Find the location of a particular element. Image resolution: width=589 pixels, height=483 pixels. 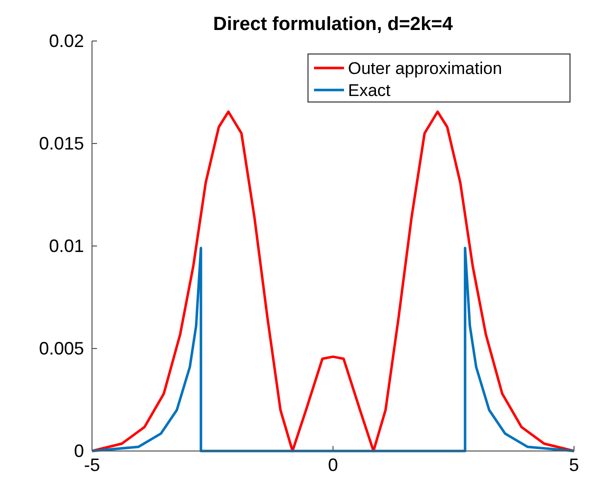

x-tick-label: -5 is located at coordinates (92, 465).